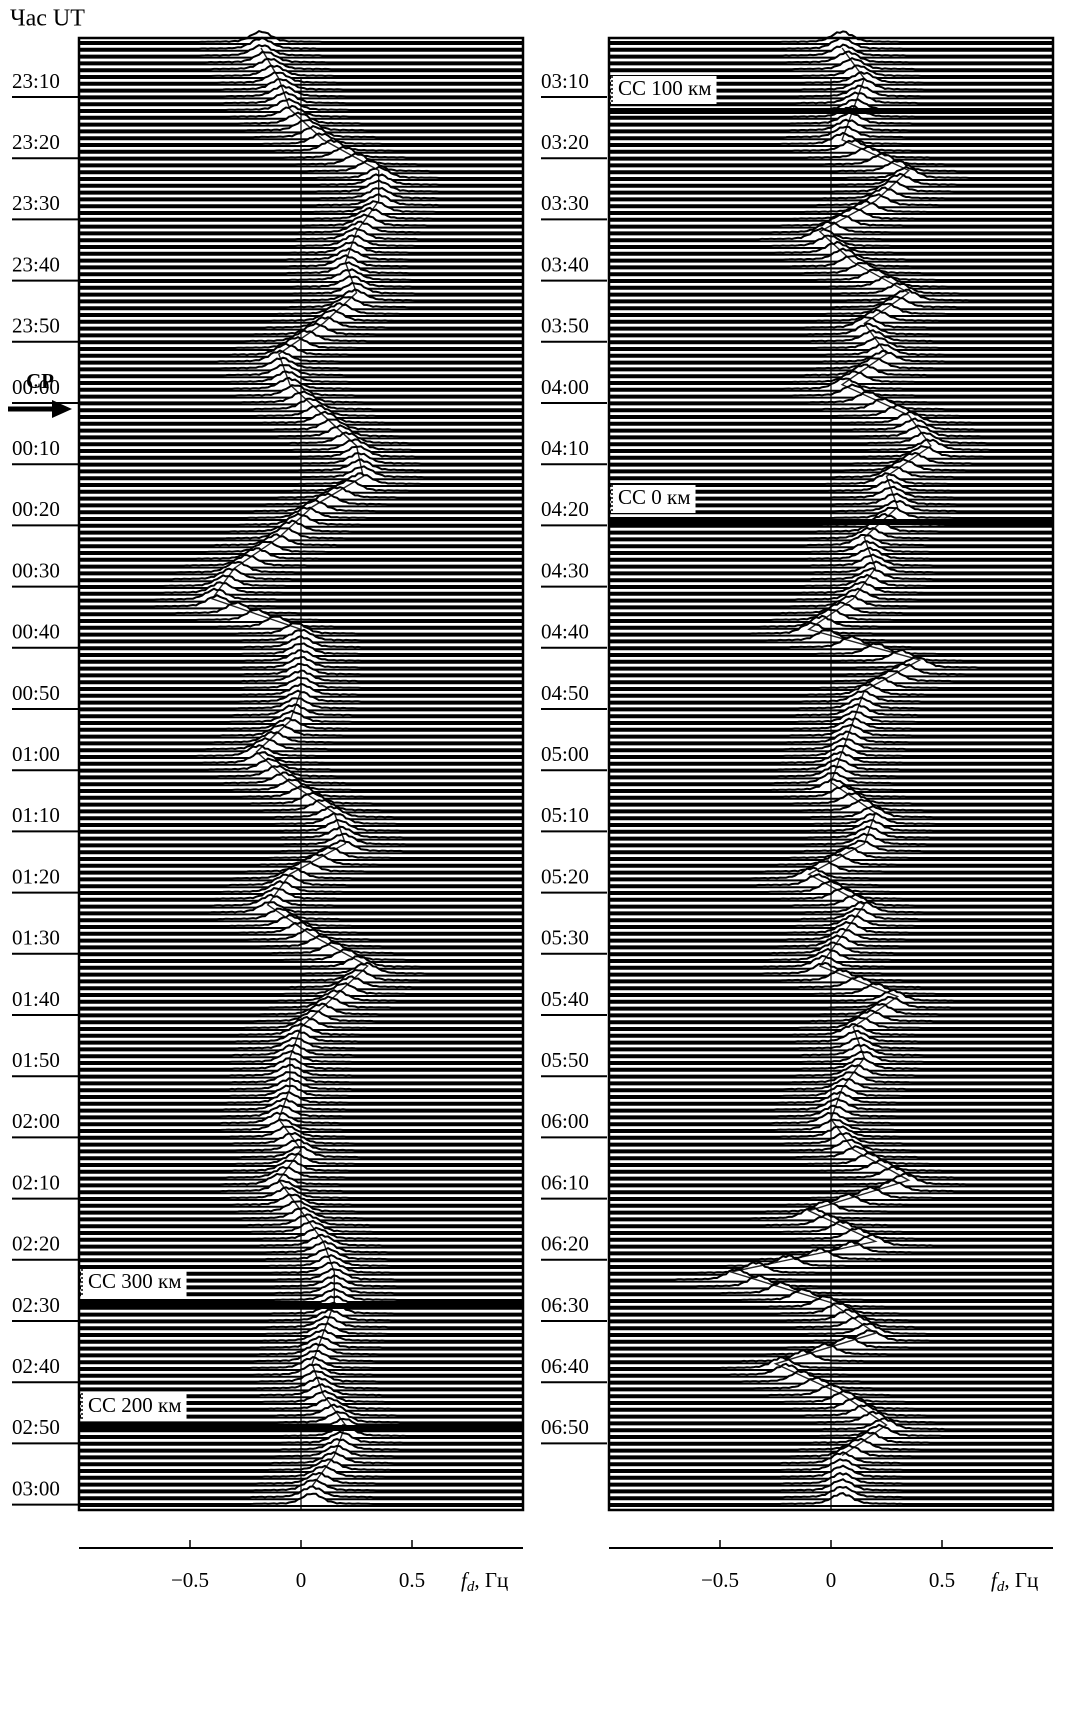 Image resolution: width=1066 pixels, height=1720 pixels. What do you see at coordinates (36, 387) in the screenshot?
I see `time-label: 00:00` at bounding box center [36, 387].